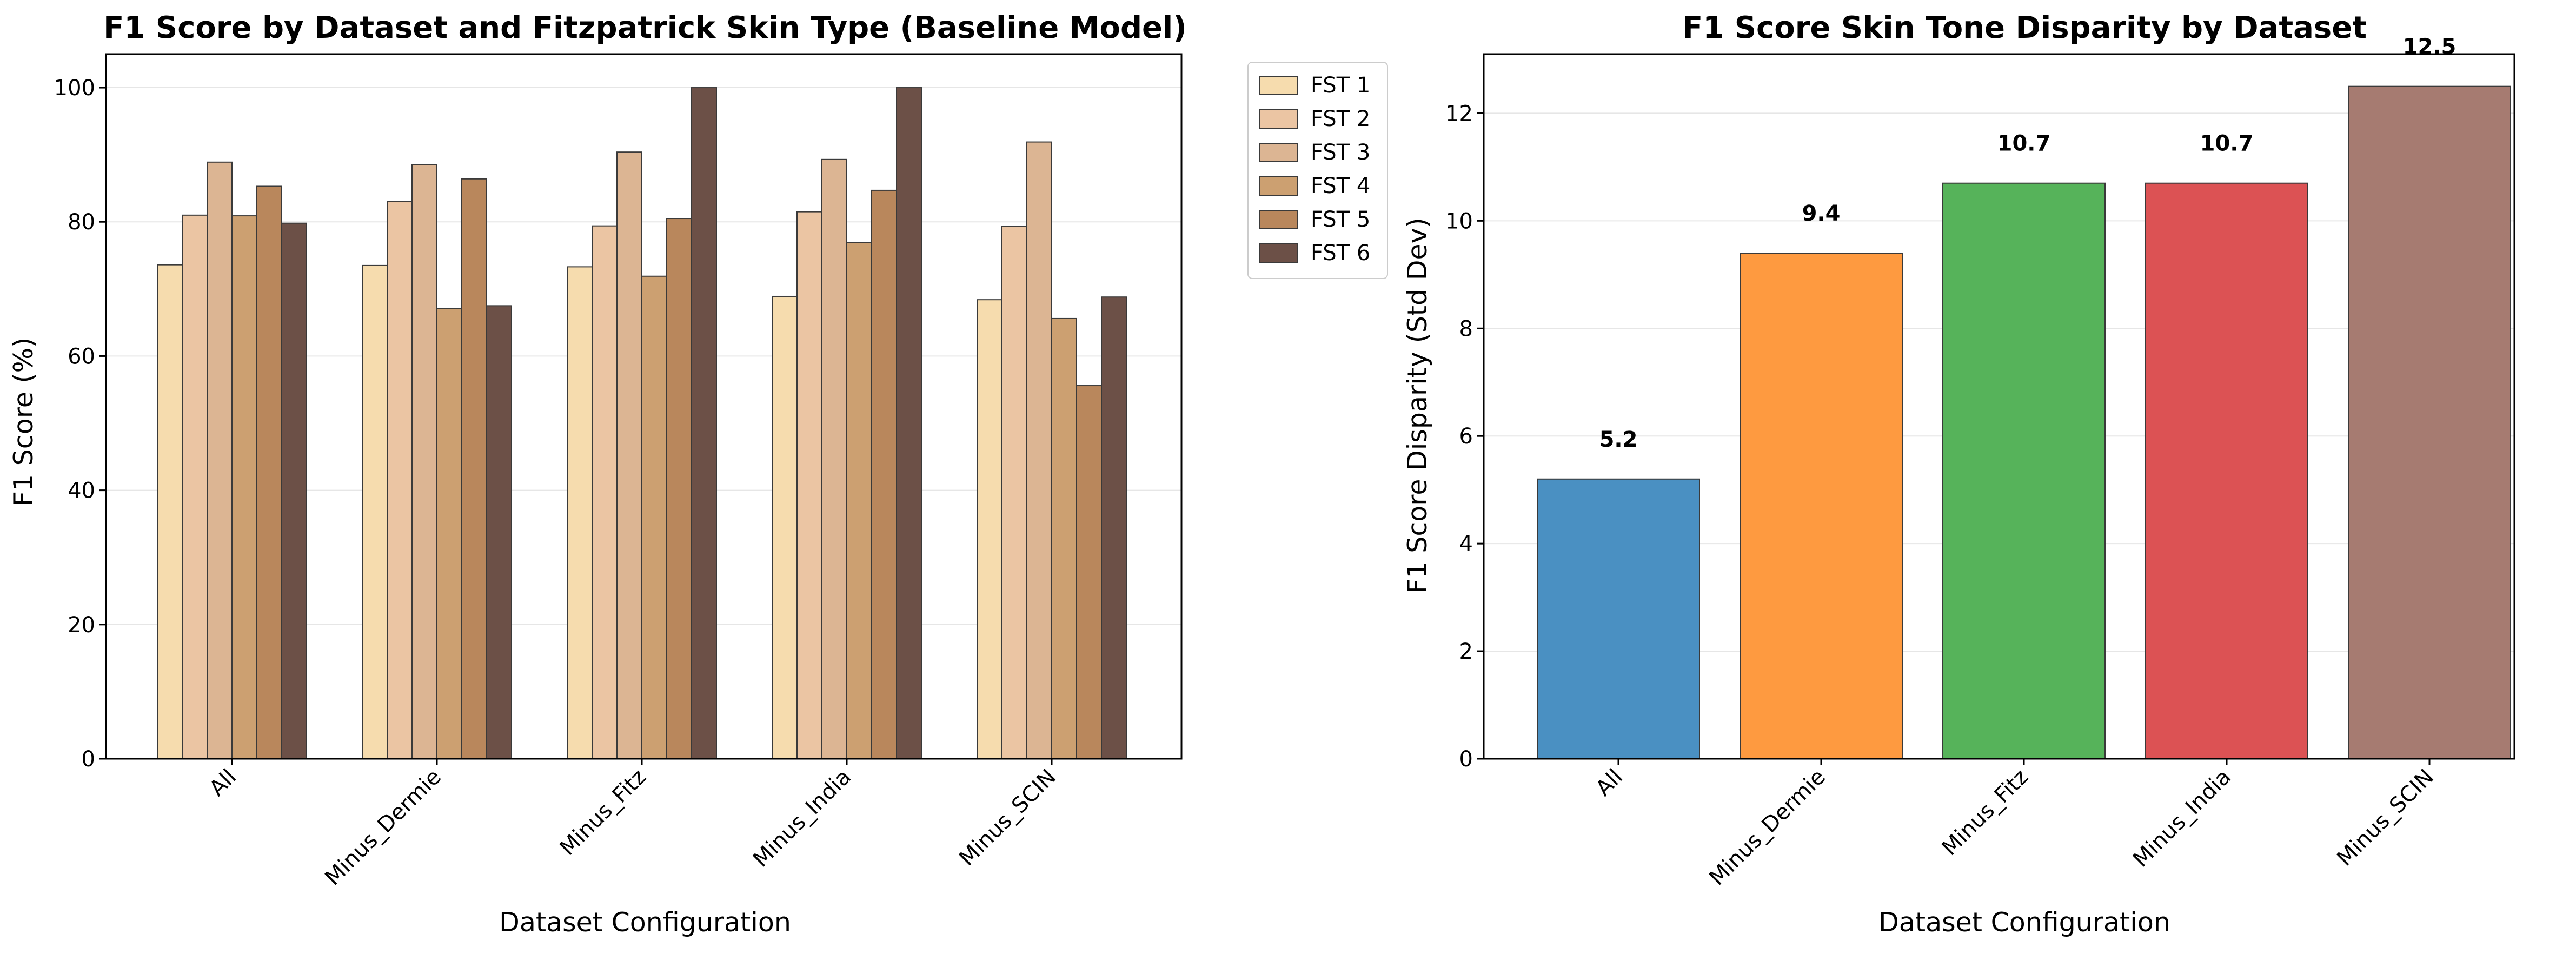  What do you see at coordinates (1341, 254) in the screenshot?
I see `legend-label: FST 6` at bounding box center [1341, 254].